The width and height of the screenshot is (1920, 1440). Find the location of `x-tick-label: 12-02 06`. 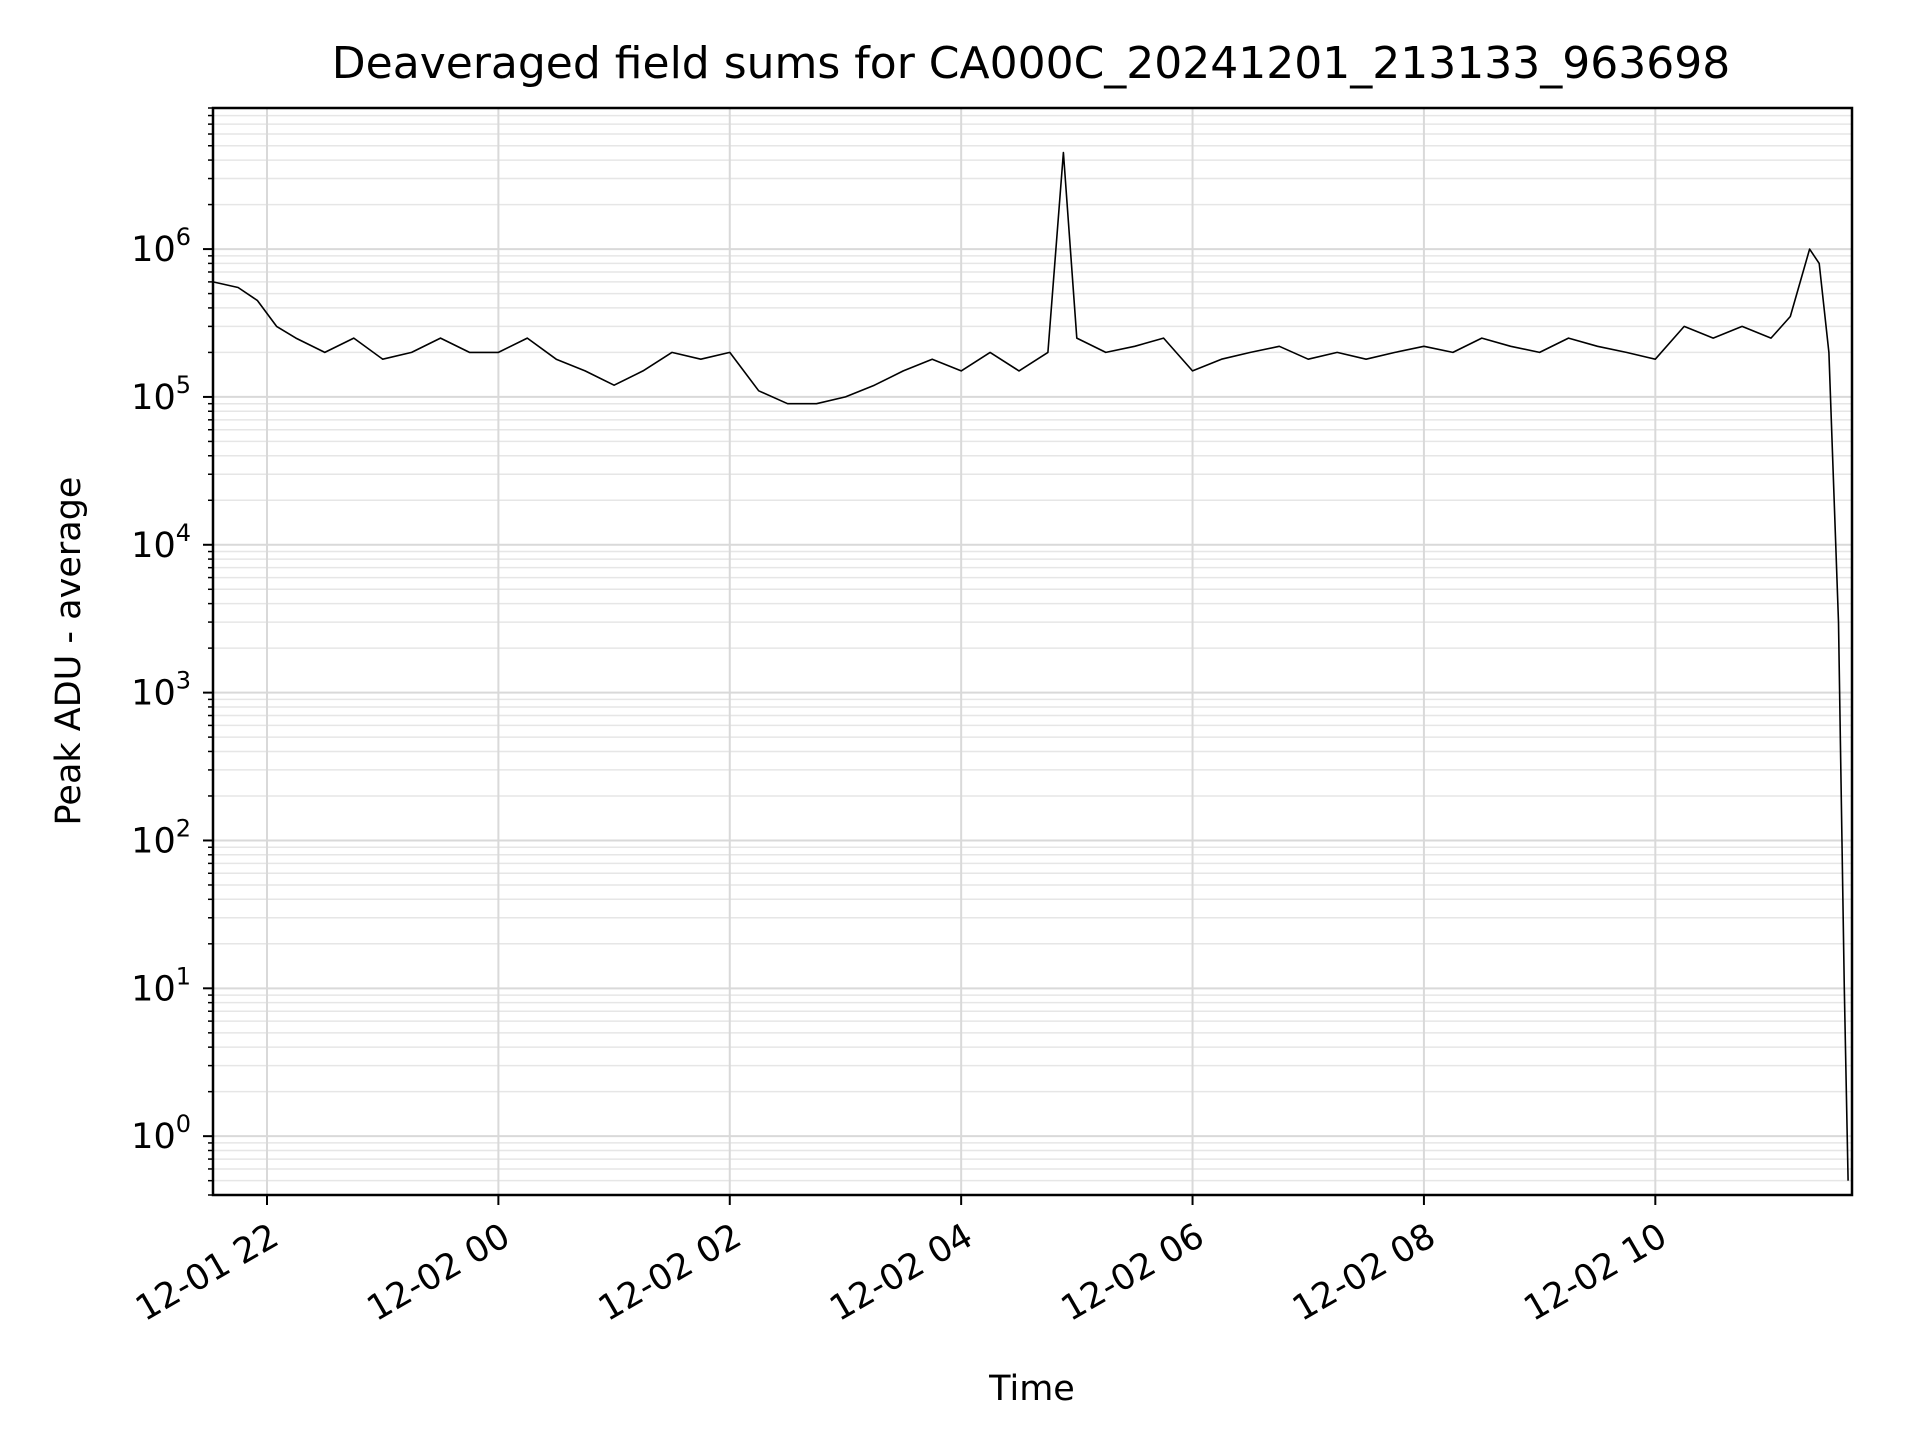

x-tick-label: 12-02 06 is located at coordinates (1133, 1272).